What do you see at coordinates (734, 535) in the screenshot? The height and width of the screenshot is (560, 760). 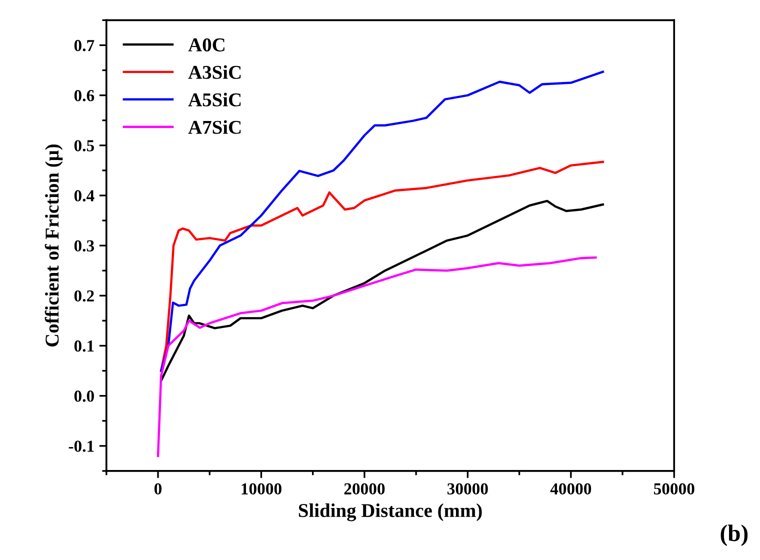 I see `text: (b)` at bounding box center [734, 535].